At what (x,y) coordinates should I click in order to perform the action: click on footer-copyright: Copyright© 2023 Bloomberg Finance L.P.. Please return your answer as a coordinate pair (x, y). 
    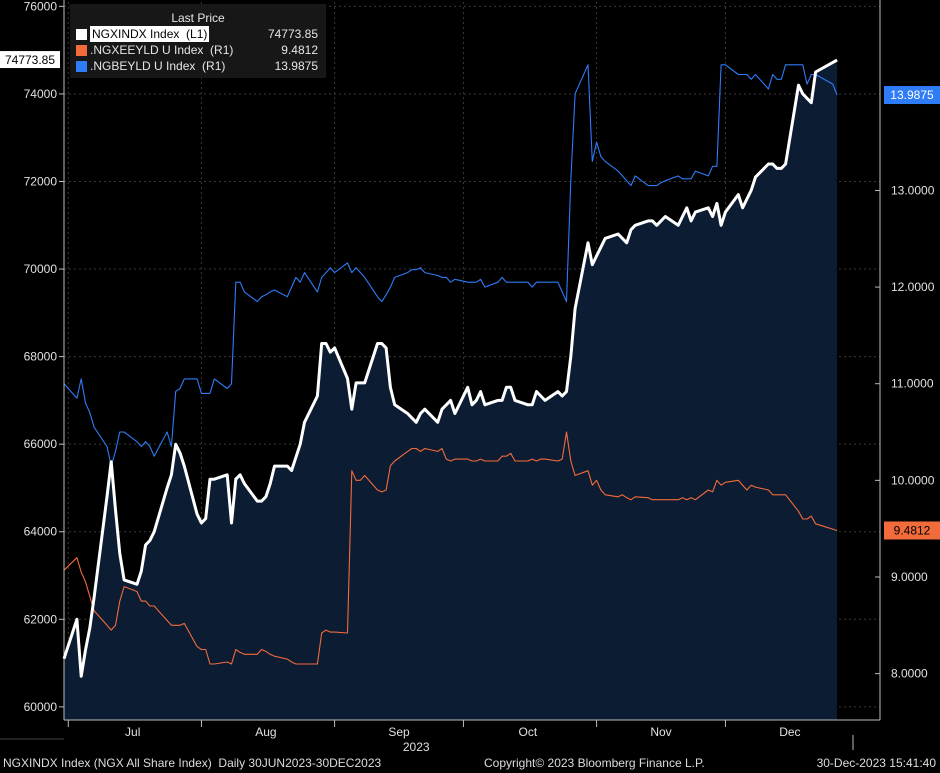
    Looking at the image, I should click on (594, 763).